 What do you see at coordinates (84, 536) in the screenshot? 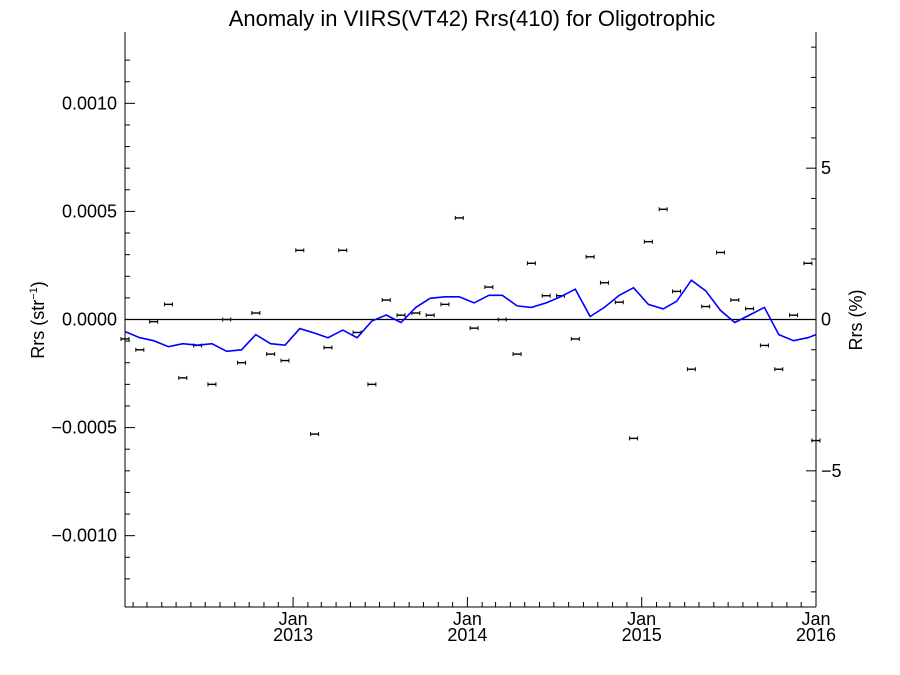
I see `y-left-tick-label: −0.0010` at bounding box center [84, 536].